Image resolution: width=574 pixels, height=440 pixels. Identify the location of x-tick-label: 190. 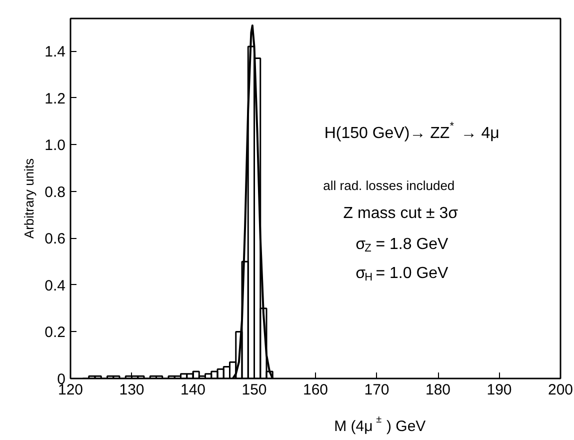
(499, 390).